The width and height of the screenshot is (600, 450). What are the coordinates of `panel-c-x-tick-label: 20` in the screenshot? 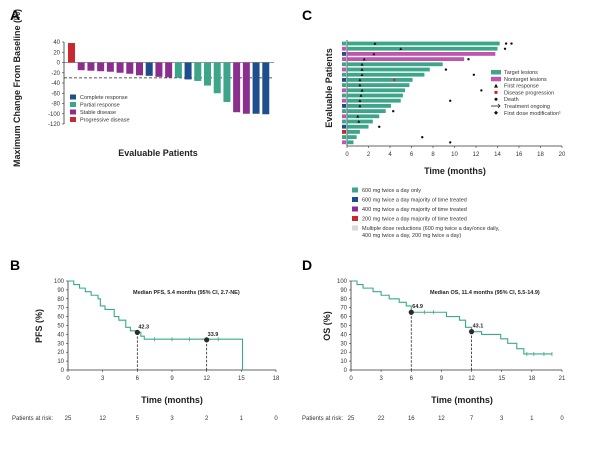 It's located at (562, 155).